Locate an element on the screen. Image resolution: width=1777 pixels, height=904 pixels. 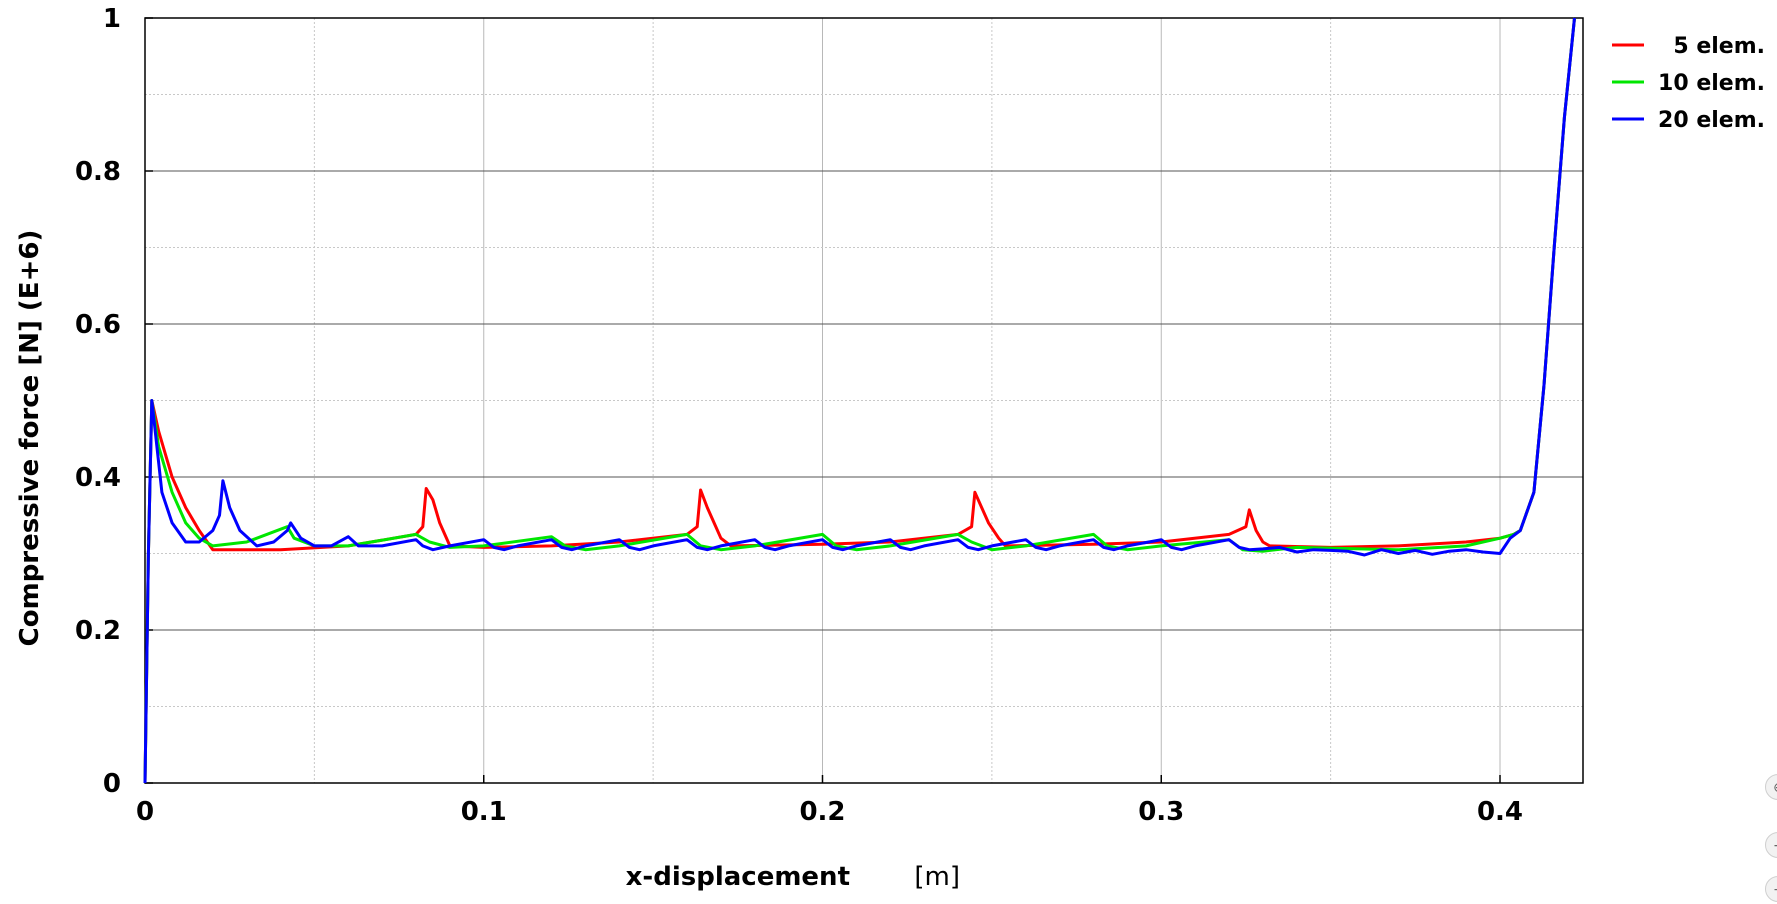
y-tick-label: 0.4 is located at coordinates (98, 478).